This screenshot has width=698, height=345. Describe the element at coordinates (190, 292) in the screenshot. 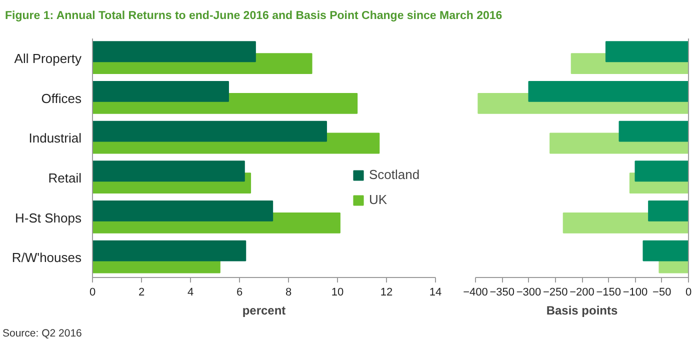

I see `x-tick-label: 4` at that location.